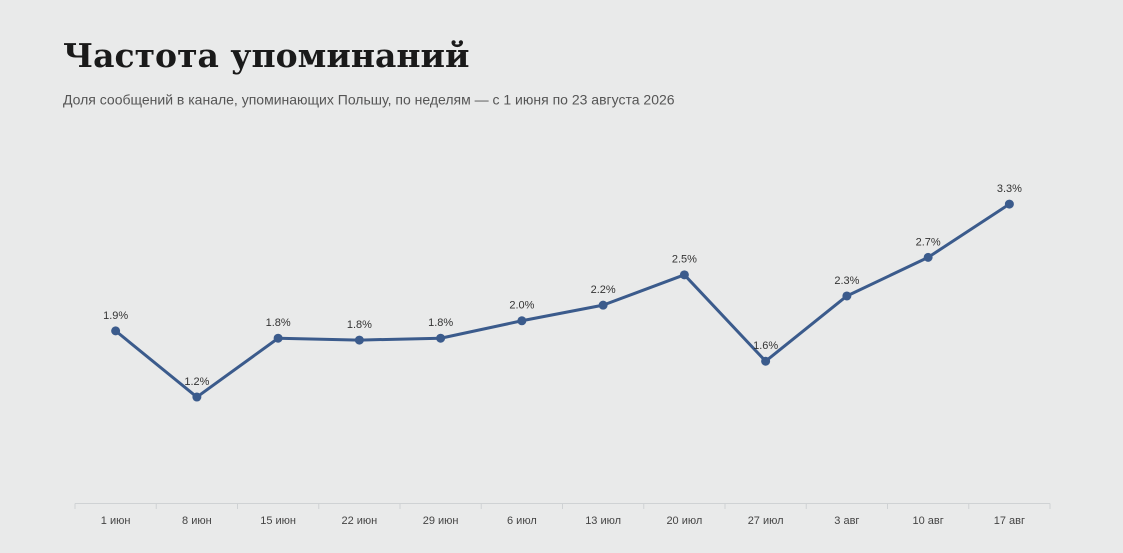 Image resolution: width=1123 pixels, height=553 pixels. What do you see at coordinates (441, 521) in the screenshot?
I see `x-tick-label: 29 июн` at bounding box center [441, 521].